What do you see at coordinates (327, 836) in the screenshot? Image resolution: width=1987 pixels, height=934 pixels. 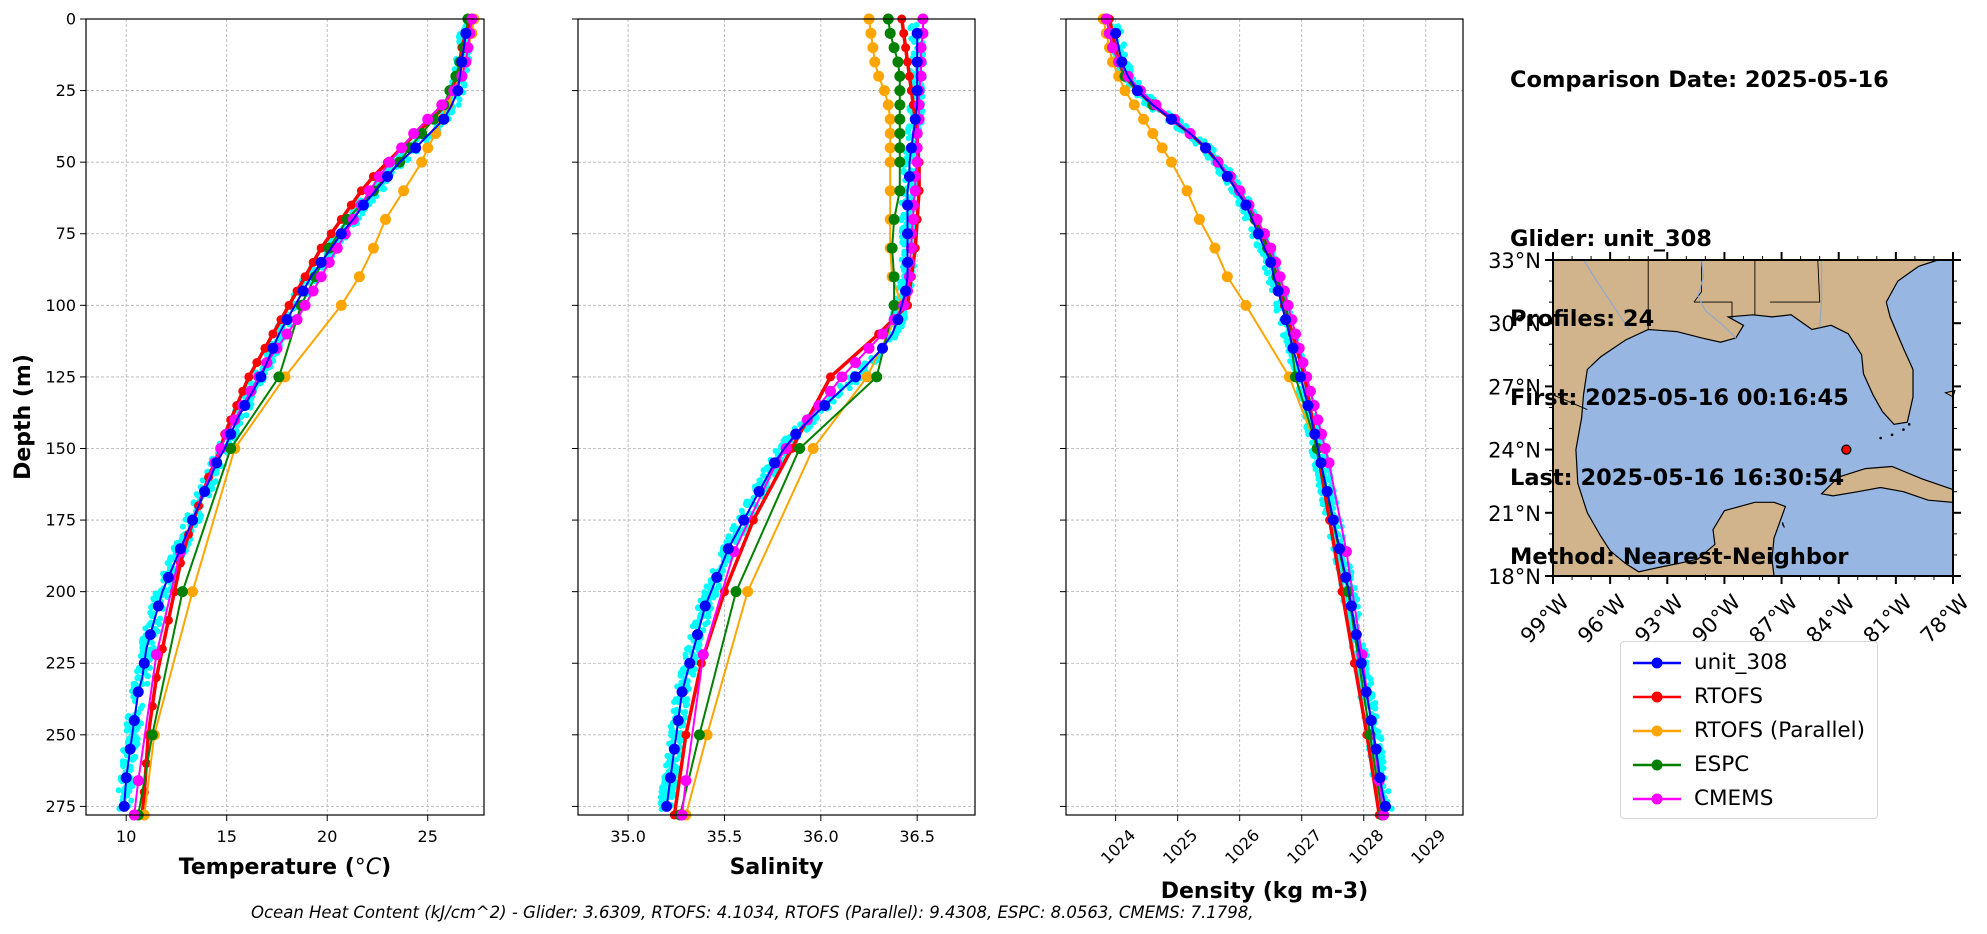 I see `x-tick-label: 20` at bounding box center [327, 836].